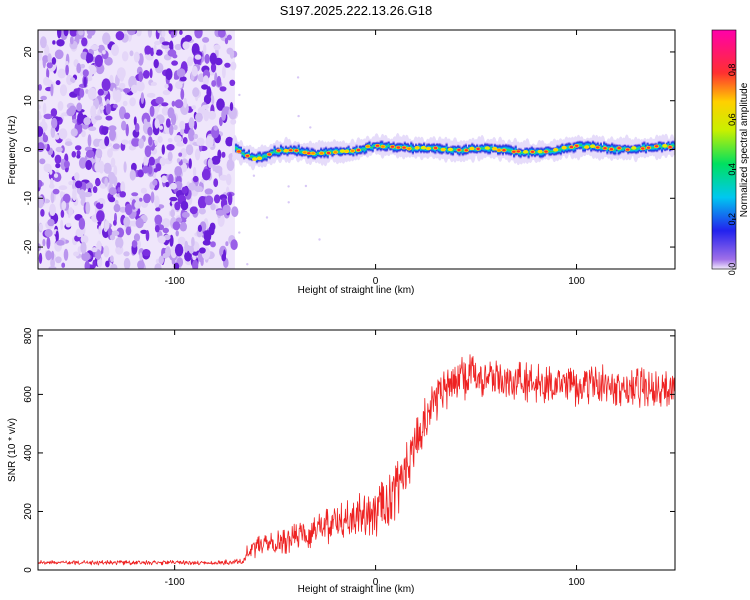  What do you see at coordinates (732, 169) in the screenshot?
I see `colorbar-tick-label: 0.4` at bounding box center [732, 169].